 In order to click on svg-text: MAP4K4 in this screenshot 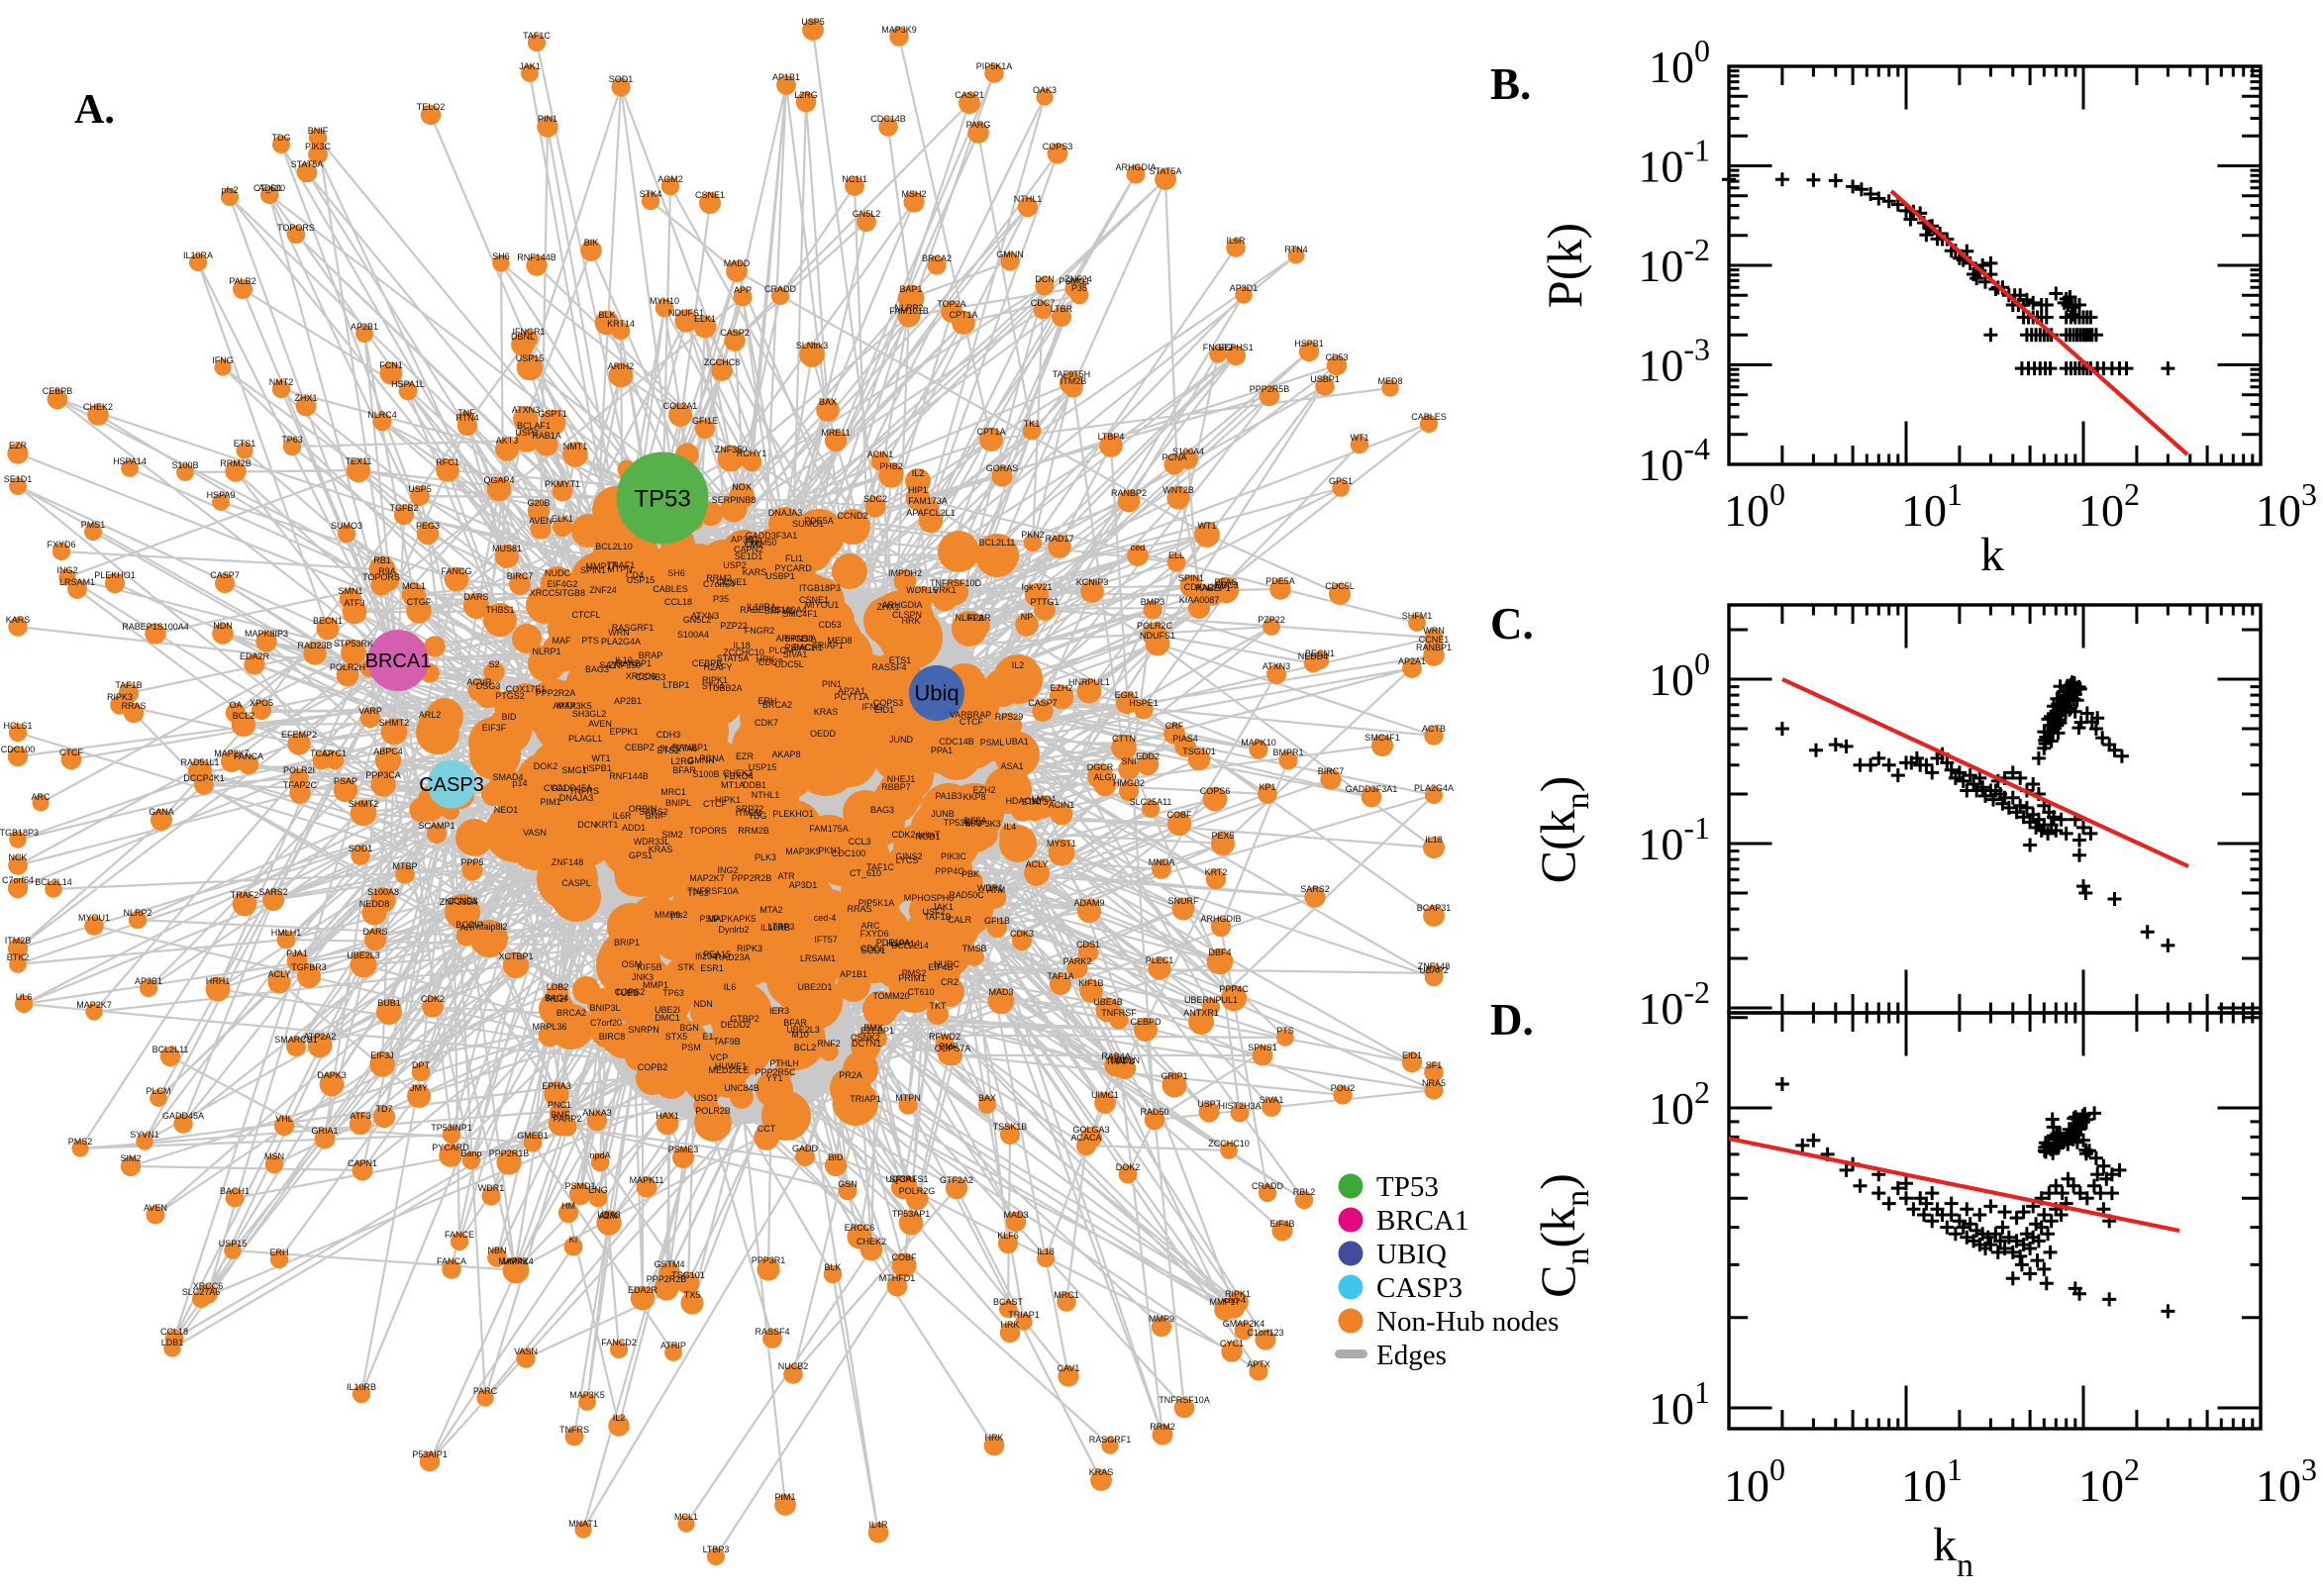, I will do `click(516, 1261)`.